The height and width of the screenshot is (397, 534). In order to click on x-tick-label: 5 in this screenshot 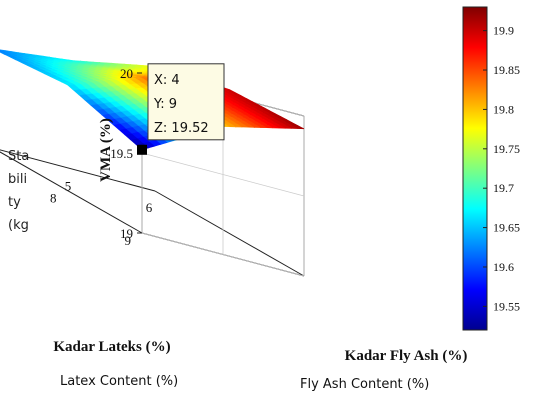, I will do `click(68, 186)`.